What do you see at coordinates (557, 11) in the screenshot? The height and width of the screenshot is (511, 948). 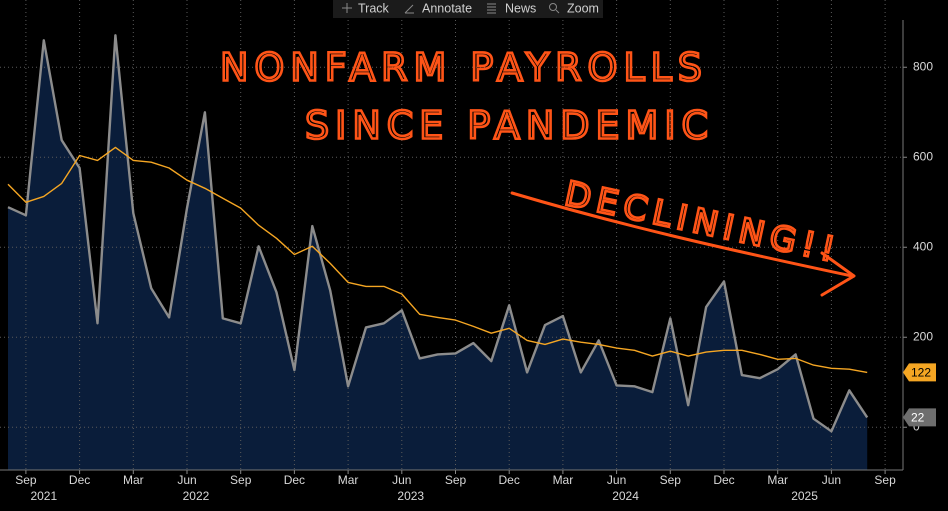 I see `zoom-icon-handle` at bounding box center [557, 11].